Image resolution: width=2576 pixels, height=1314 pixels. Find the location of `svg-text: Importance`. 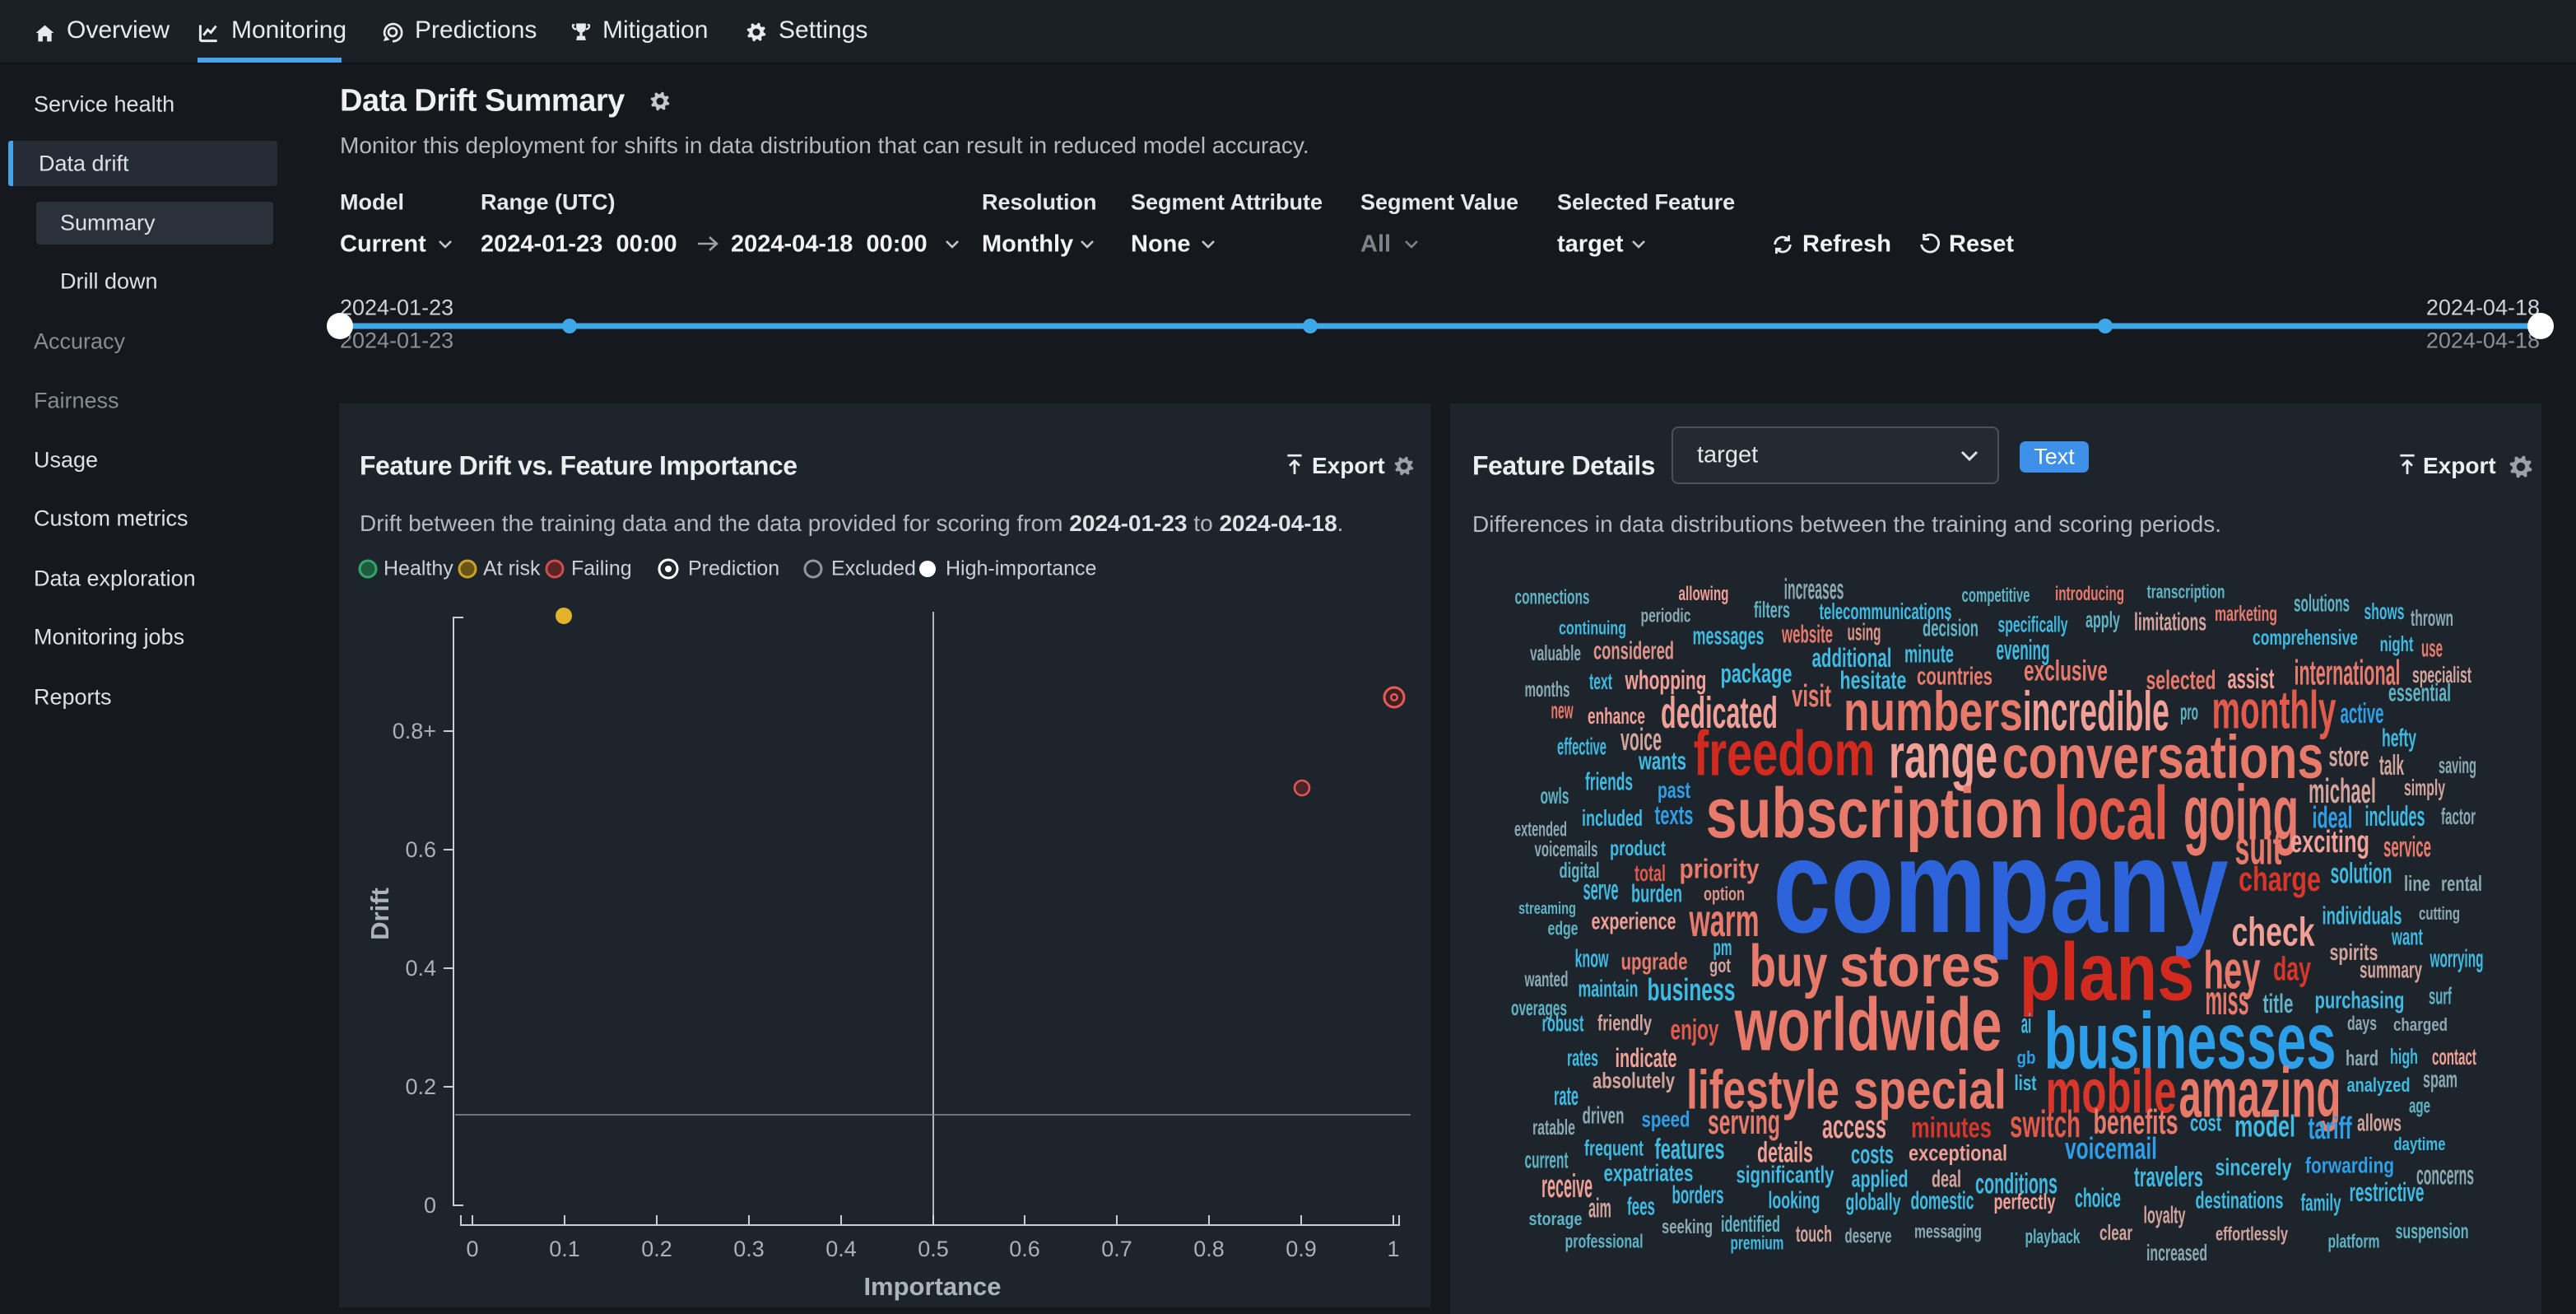

svg-text: Importance is located at coordinates (932, 1287).